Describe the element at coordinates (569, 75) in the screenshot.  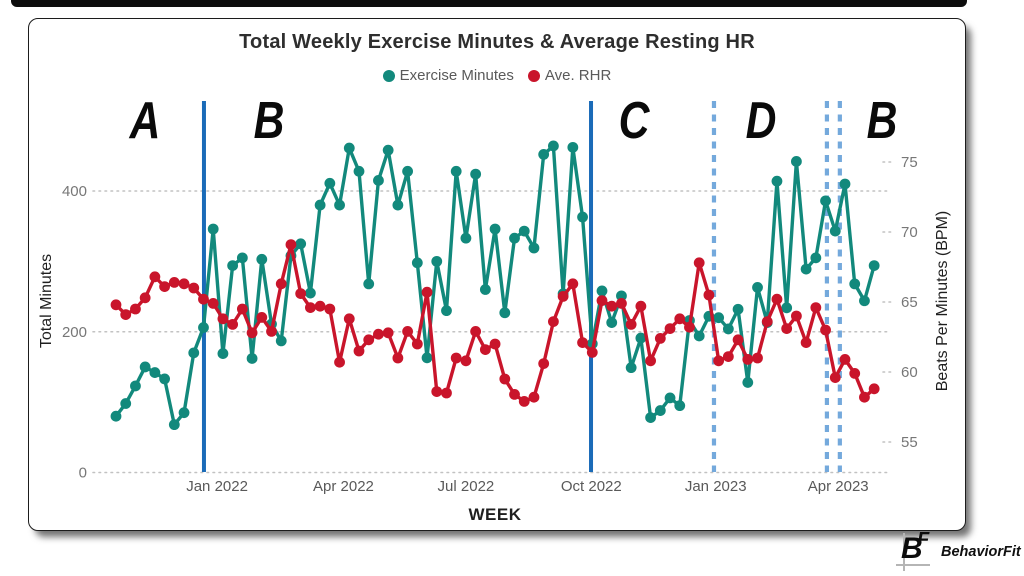
I see `legend-item-ave-rhr: Ave. RHR` at that location.